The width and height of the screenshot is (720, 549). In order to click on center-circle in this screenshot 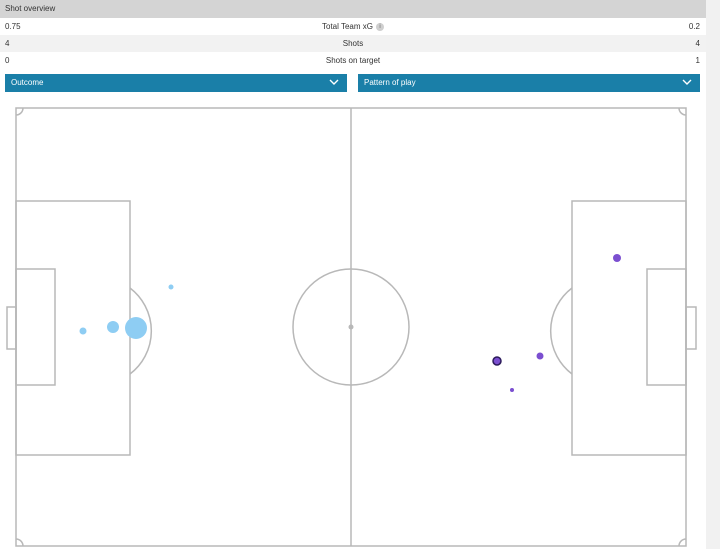, I will do `click(351, 327)`.